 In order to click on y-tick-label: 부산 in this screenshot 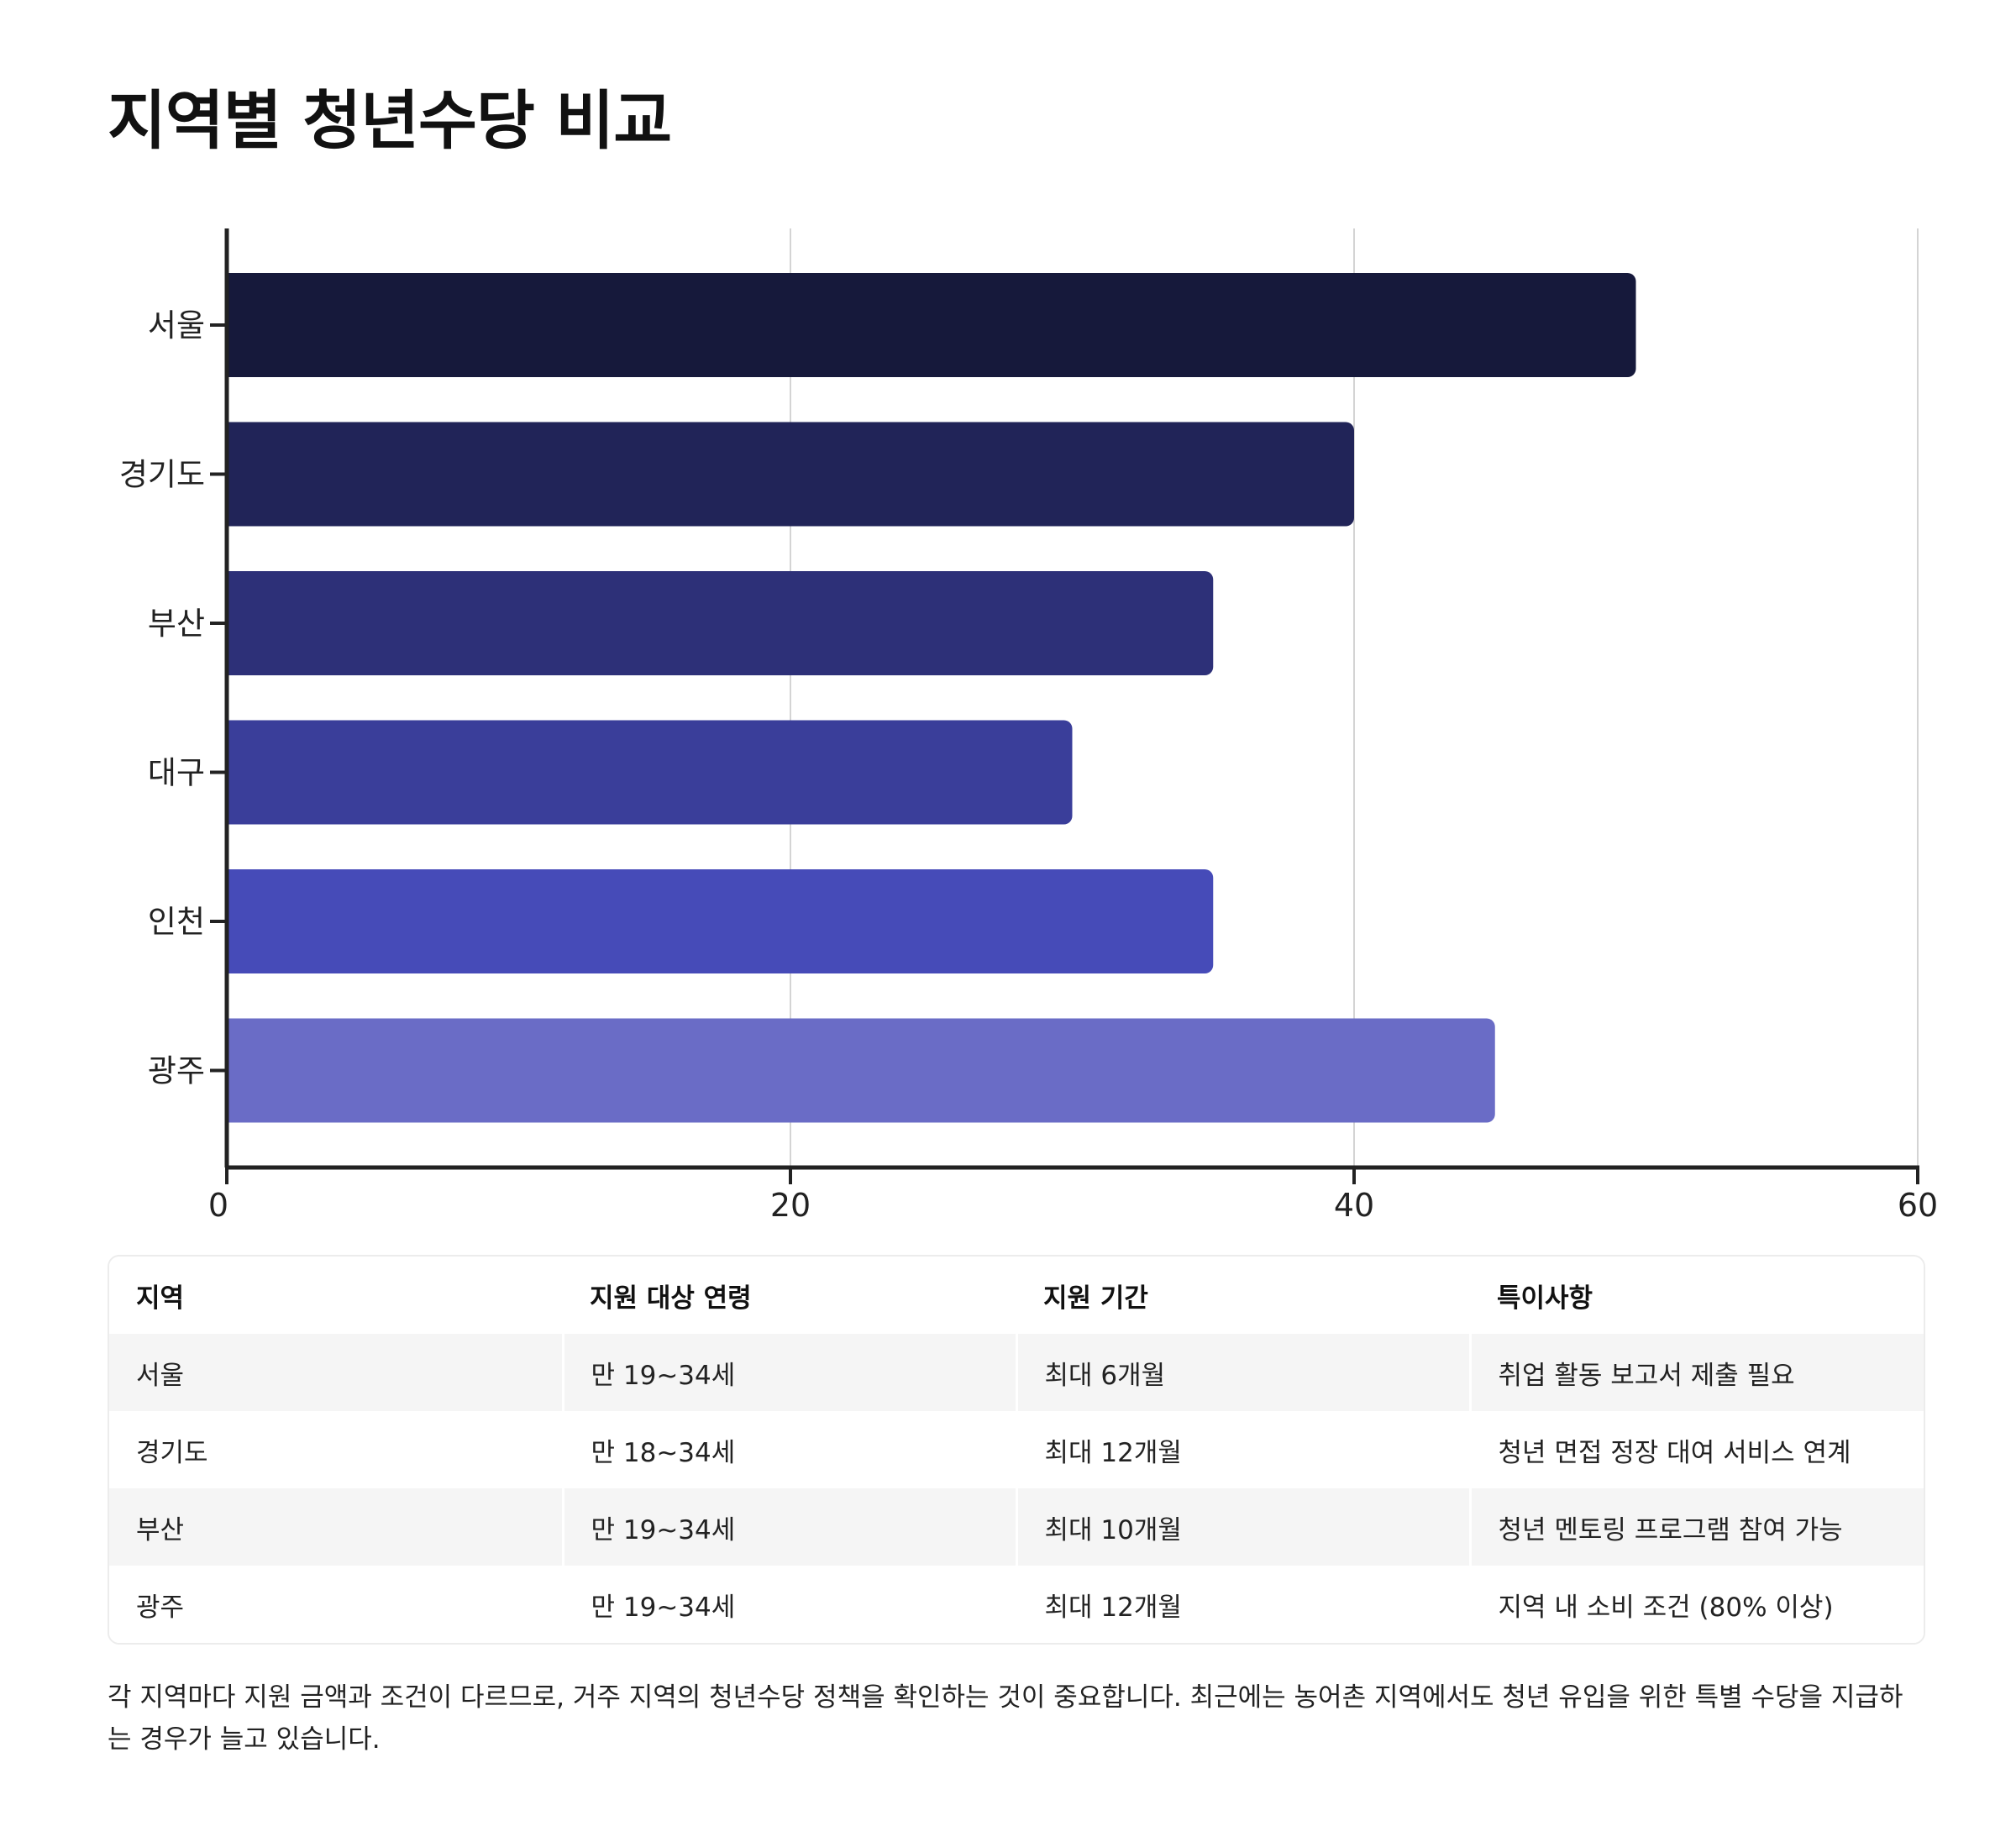, I will do `click(176, 624)`.